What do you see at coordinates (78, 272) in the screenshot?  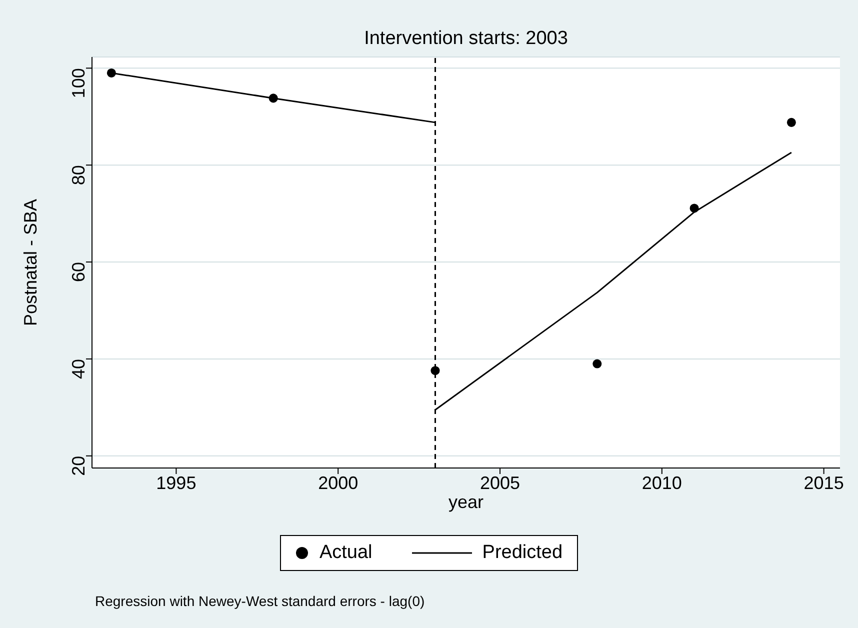 I see `y-tick-label: 60` at bounding box center [78, 272].